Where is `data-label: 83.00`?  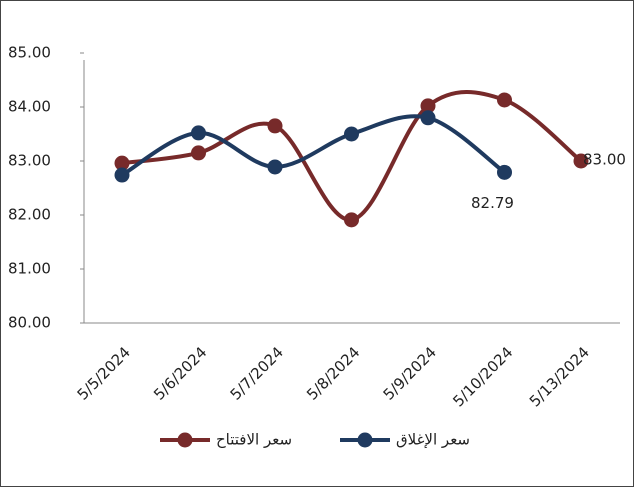
data-label: 83.00 is located at coordinates (604, 160).